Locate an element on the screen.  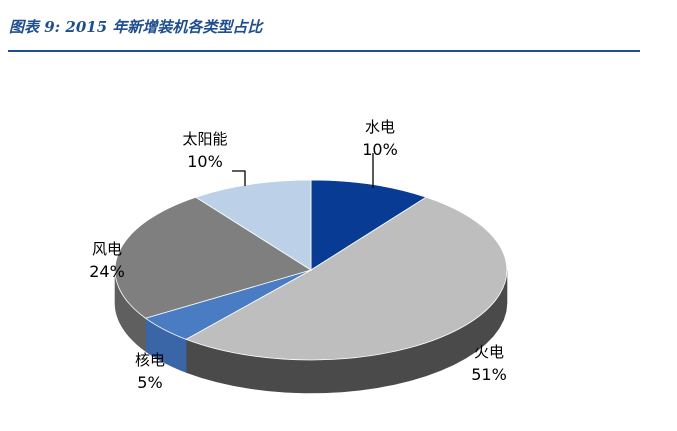
title-divider is located at coordinates (324, 51).